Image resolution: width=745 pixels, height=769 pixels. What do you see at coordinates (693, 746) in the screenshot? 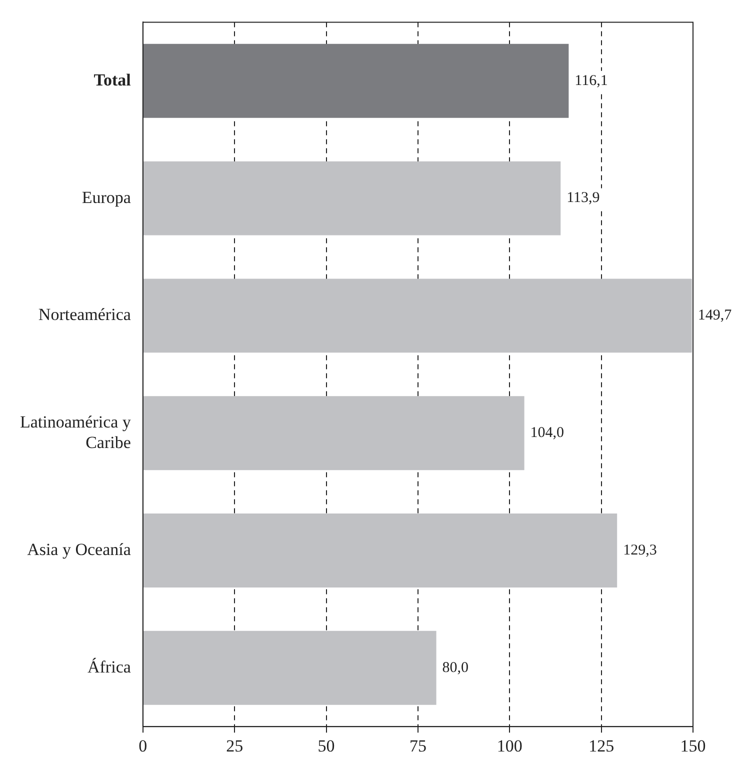
I see `x-tick-label: 150` at bounding box center [693, 746].